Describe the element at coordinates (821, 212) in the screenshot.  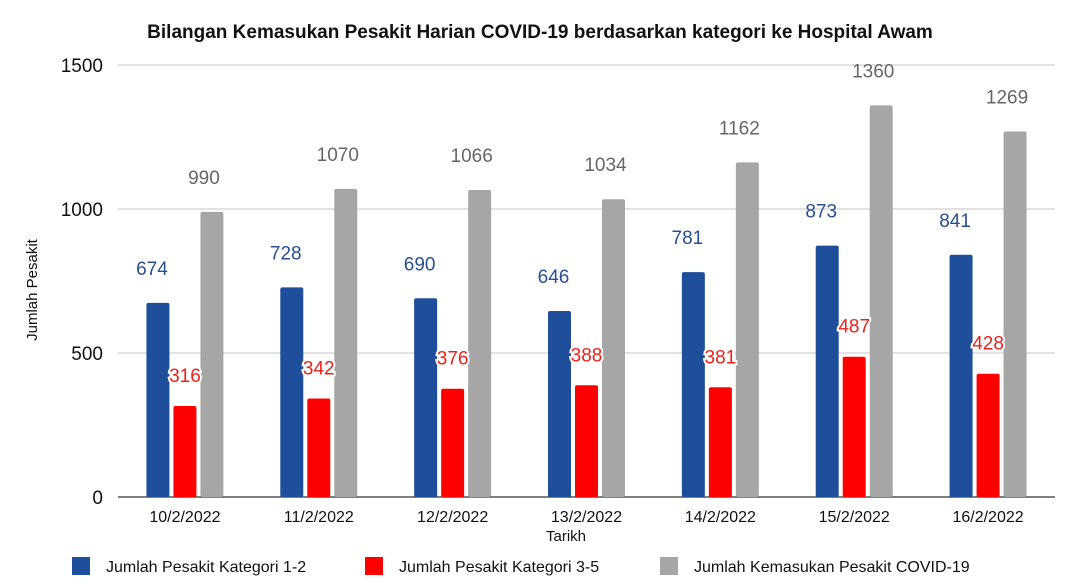
I see `data-label: 873` at that location.